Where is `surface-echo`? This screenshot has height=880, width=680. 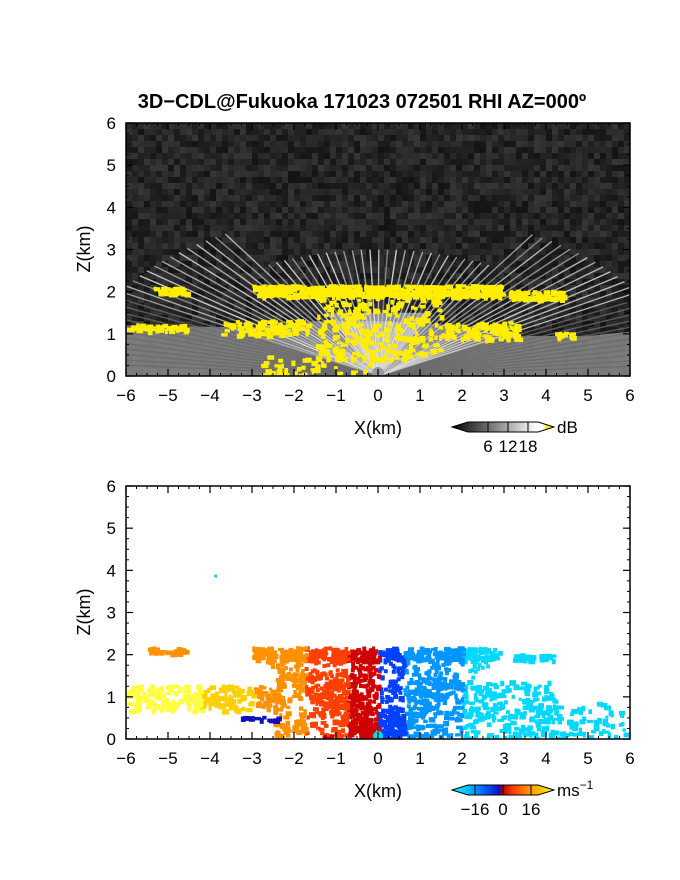
surface-echo is located at coordinates (302, 374).